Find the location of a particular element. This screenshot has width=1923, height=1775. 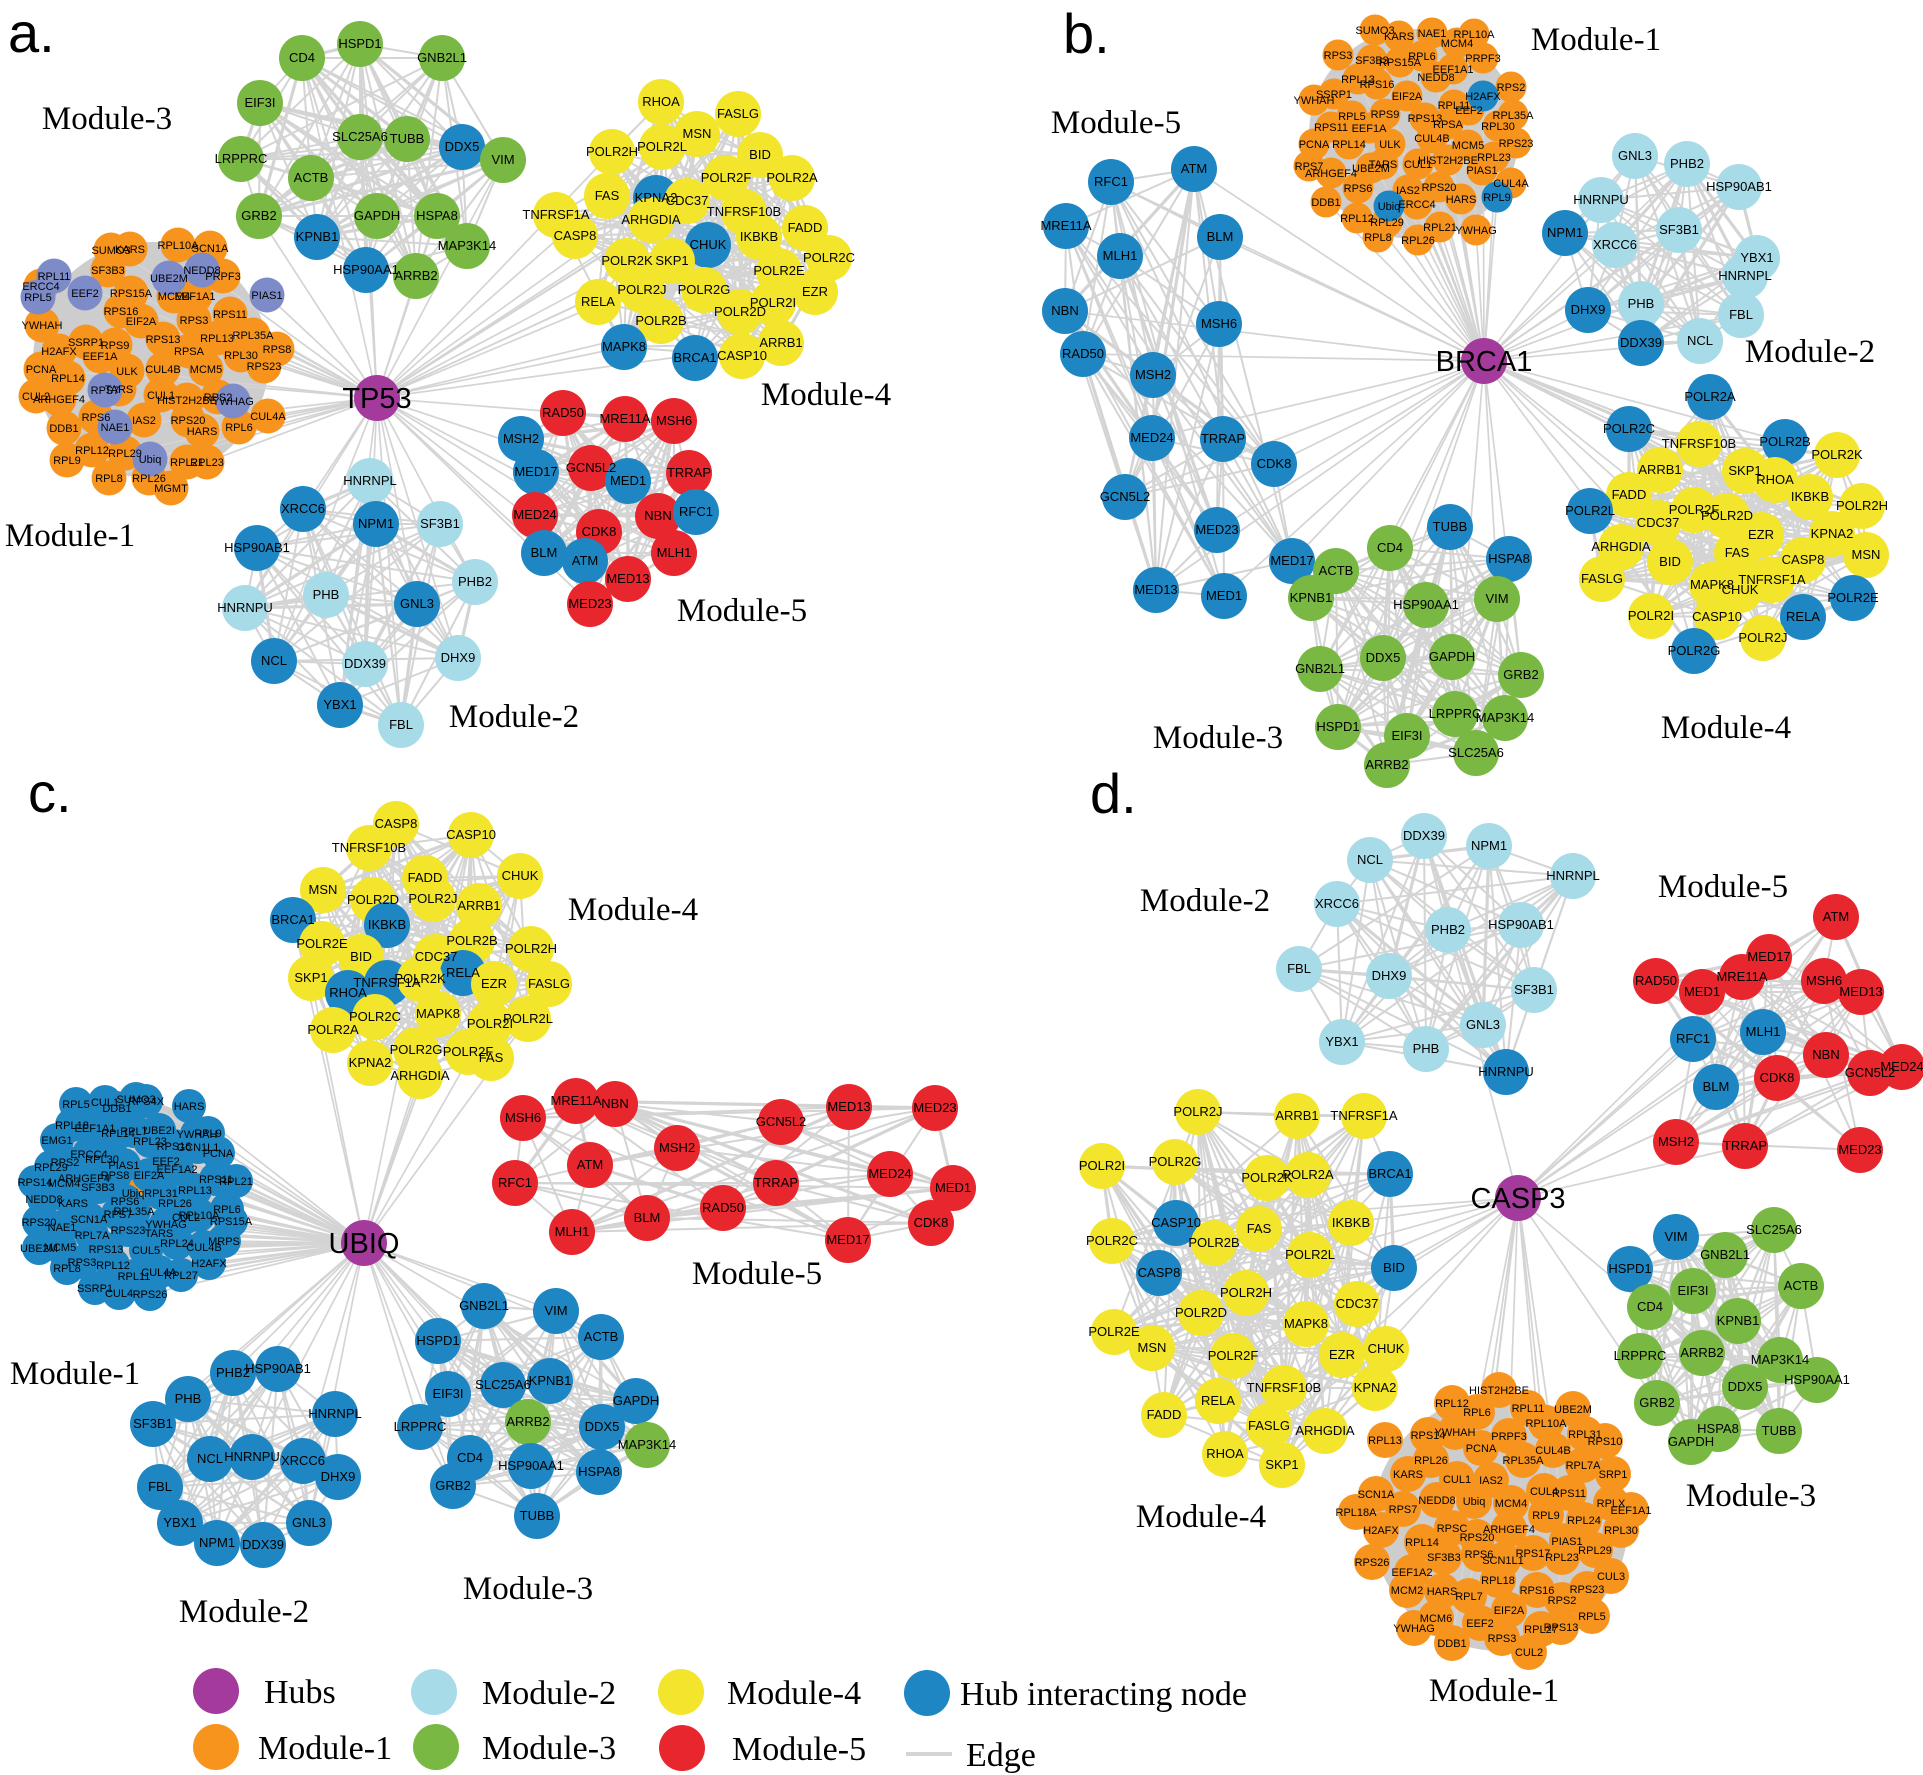

svg-text: ATM is located at coordinates (590, 1164).